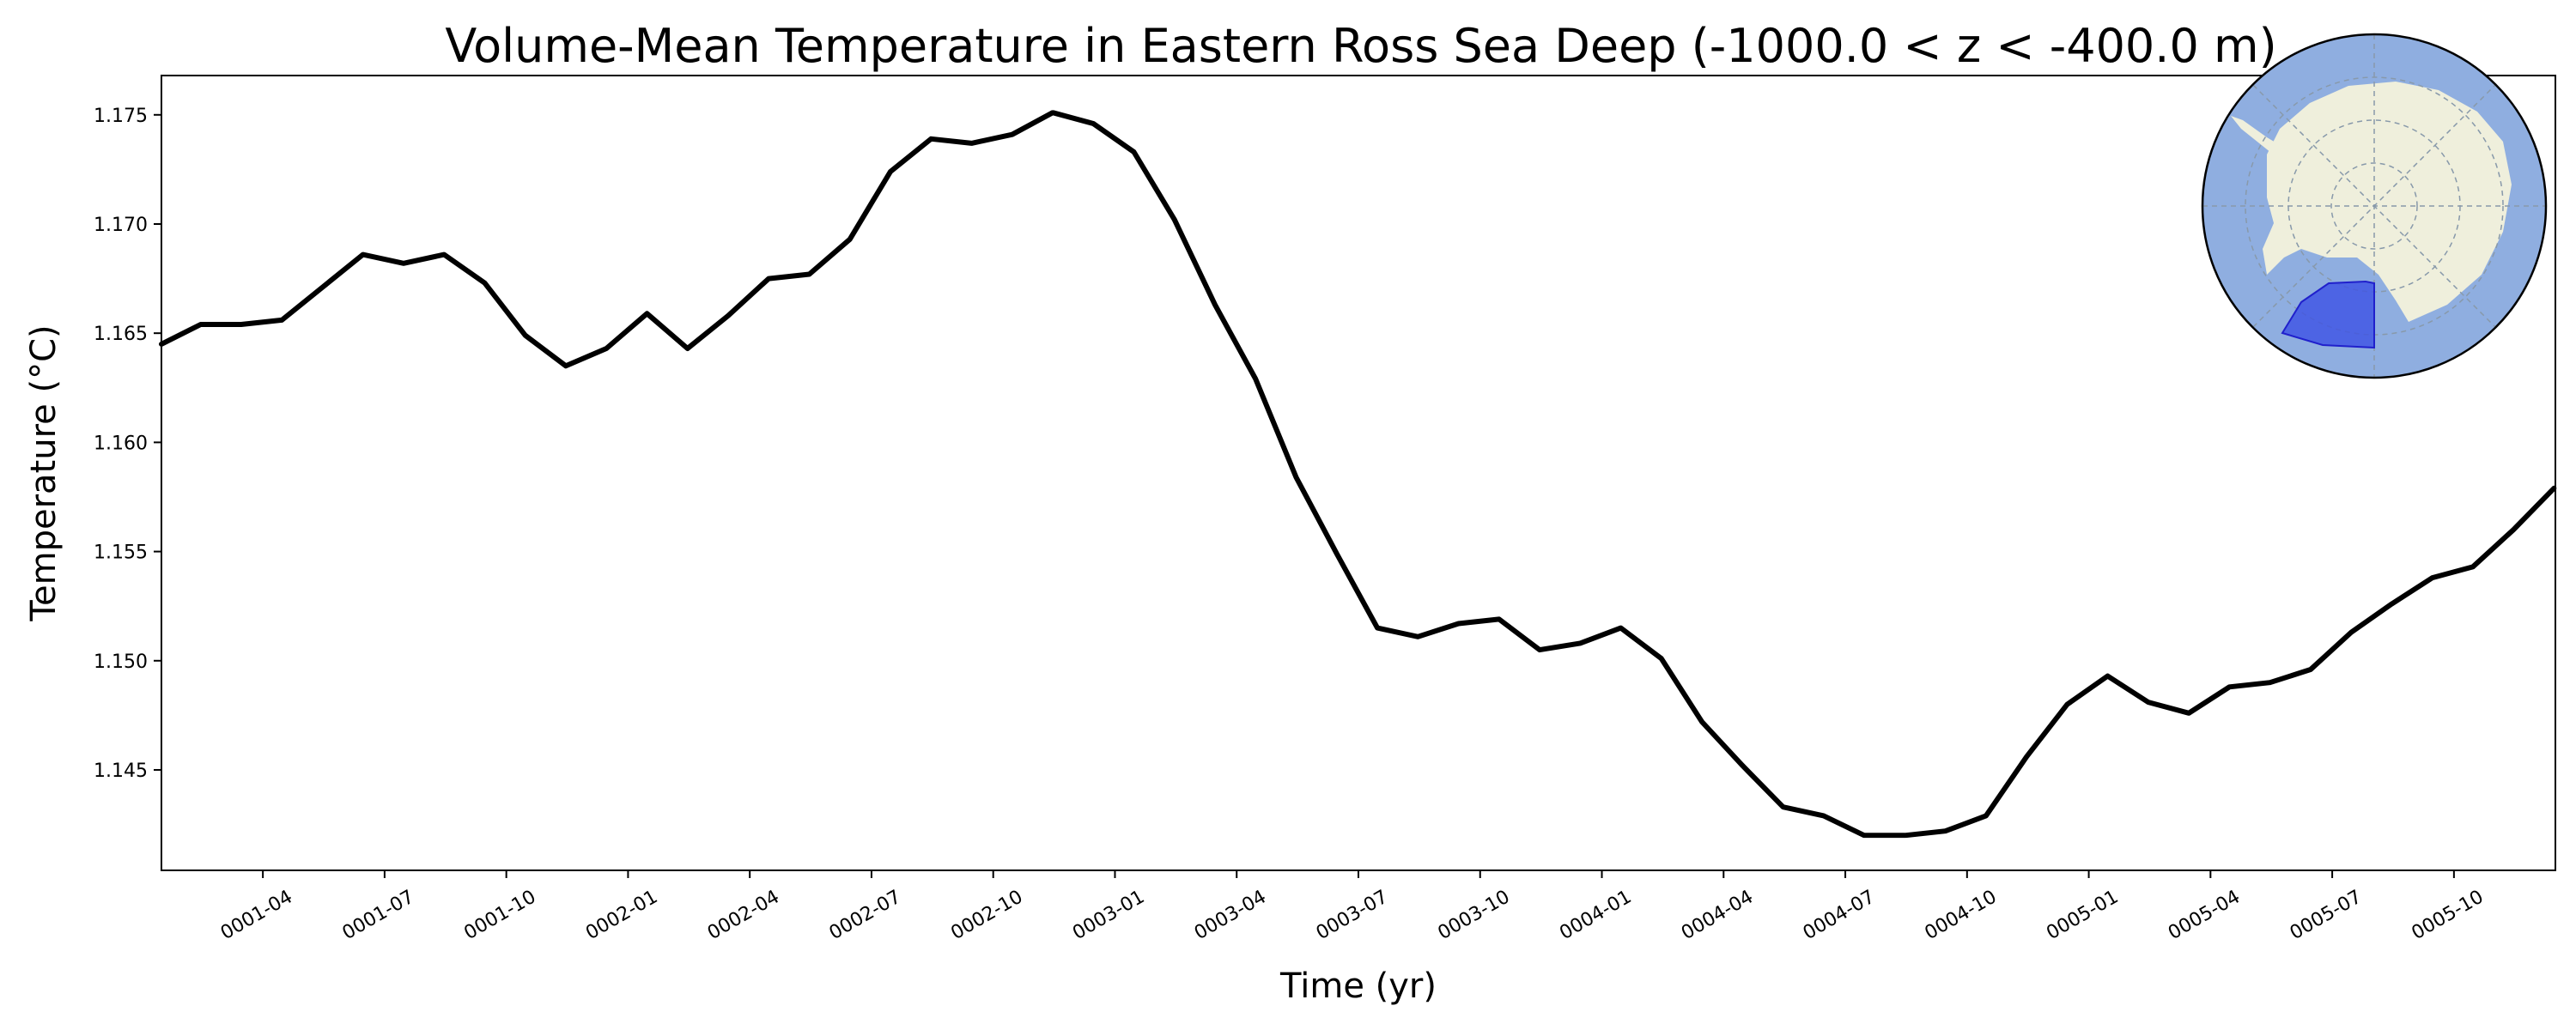 This screenshot has height=1030, width=2576. Describe the element at coordinates (987, 916) in the screenshot. I see `x-tick-label: 0002-10` at that location.